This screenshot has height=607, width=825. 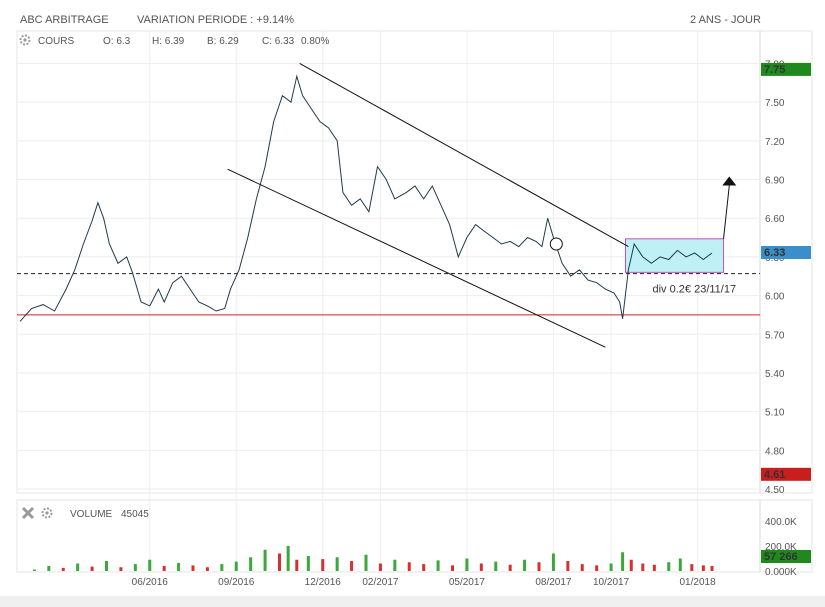 I want to click on variation-periode: VARIATION PERIODE : +9.14%, so click(x=216, y=20).